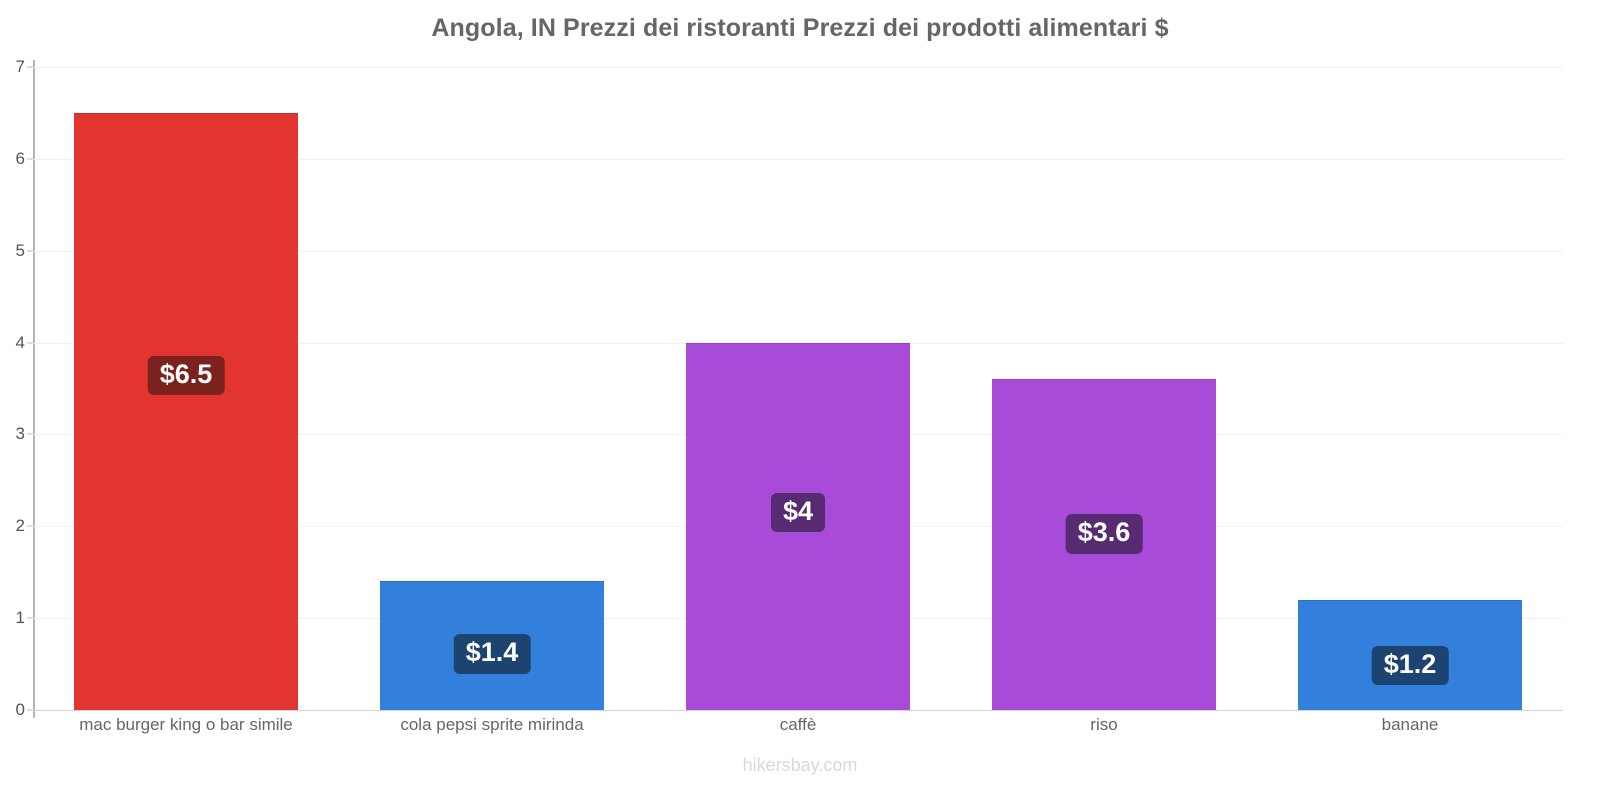 This screenshot has width=1600, height=800. What do you see at coordinates (20, 250) in the screenshot?
I see `y-axis-tick-label: 5` at bounding box center [20, 250].